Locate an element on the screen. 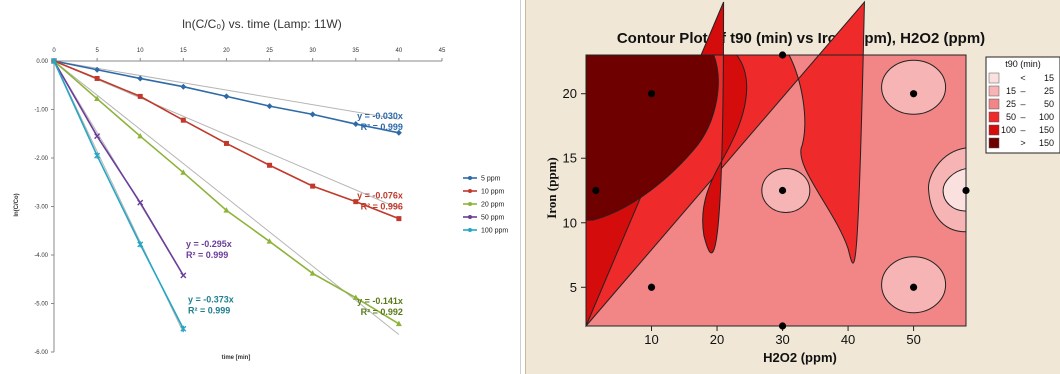 The height and width of the screenshot is (374, 1060). x-tick-label: 10 is located at coordinates (140, 51).